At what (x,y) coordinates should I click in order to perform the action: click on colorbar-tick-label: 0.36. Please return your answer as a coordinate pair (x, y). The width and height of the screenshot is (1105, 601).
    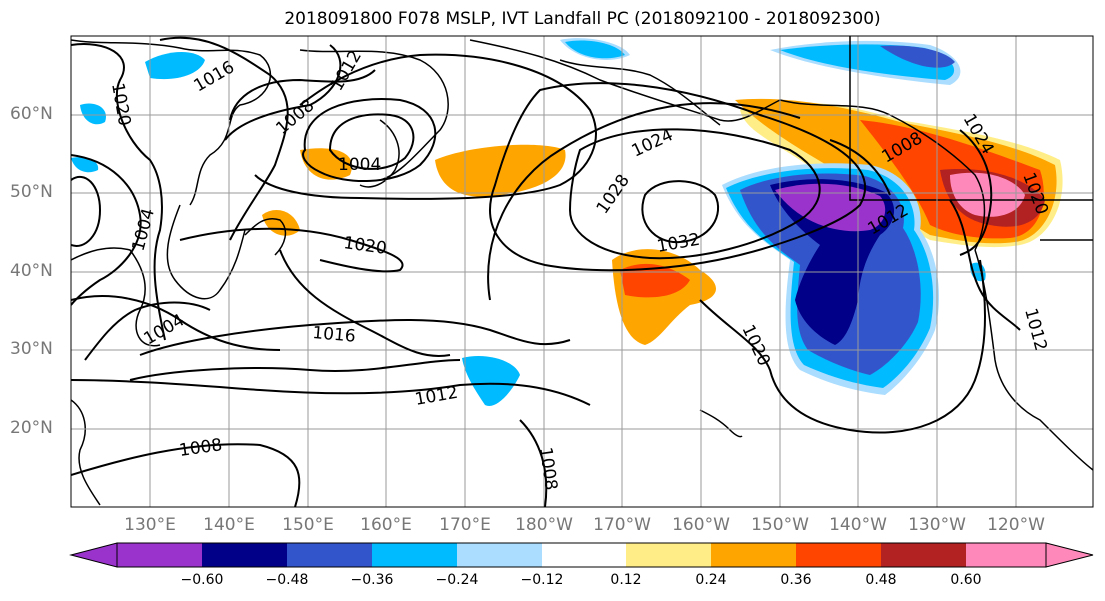
    Looking at the image, I should click on (796, 580).